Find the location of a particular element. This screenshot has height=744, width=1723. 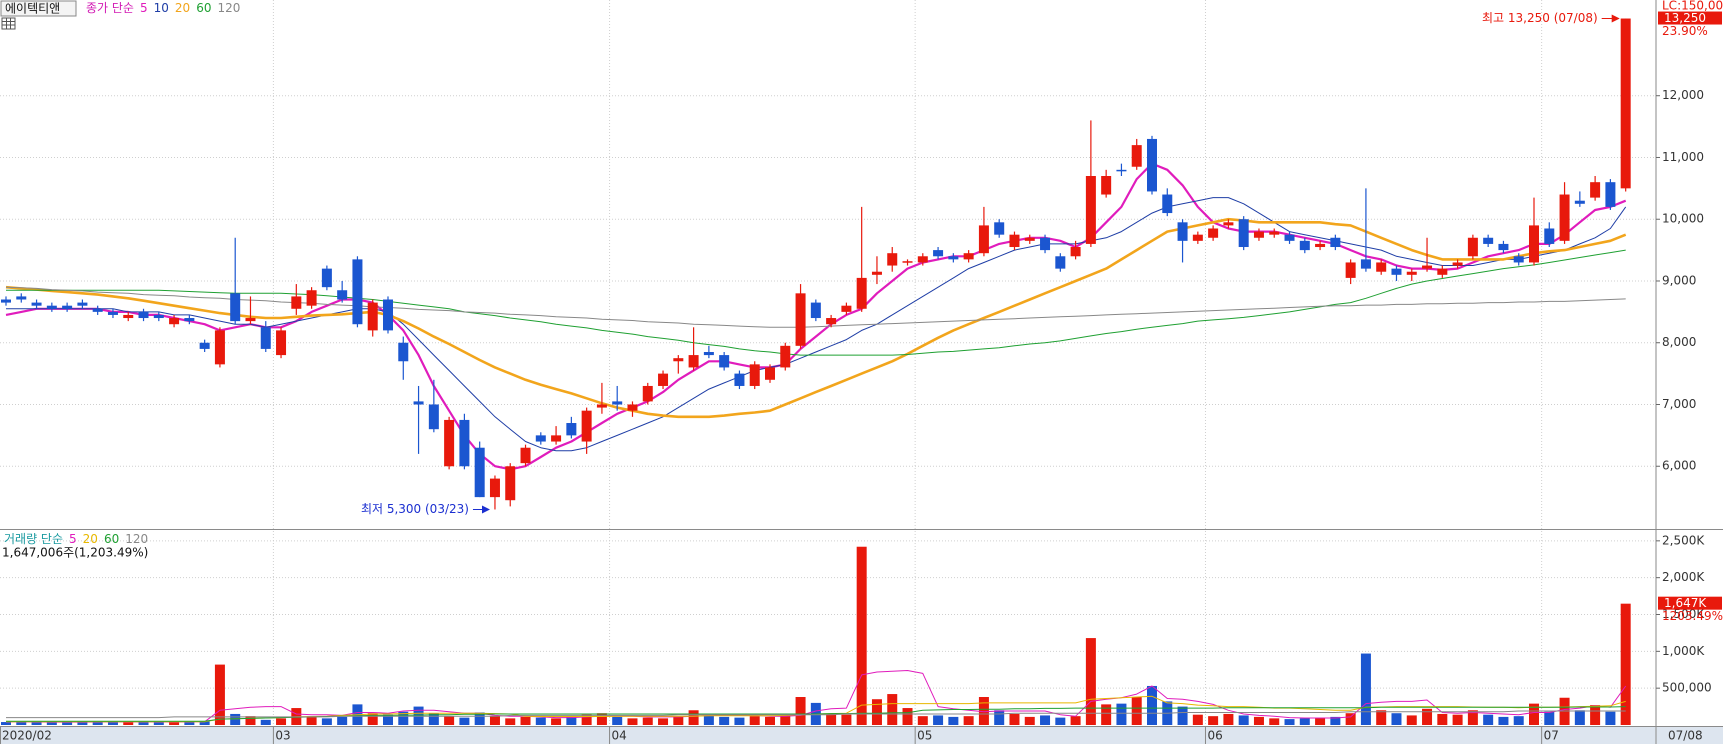

top-label: LC:150,00 is located at coordinates (1692, 6).